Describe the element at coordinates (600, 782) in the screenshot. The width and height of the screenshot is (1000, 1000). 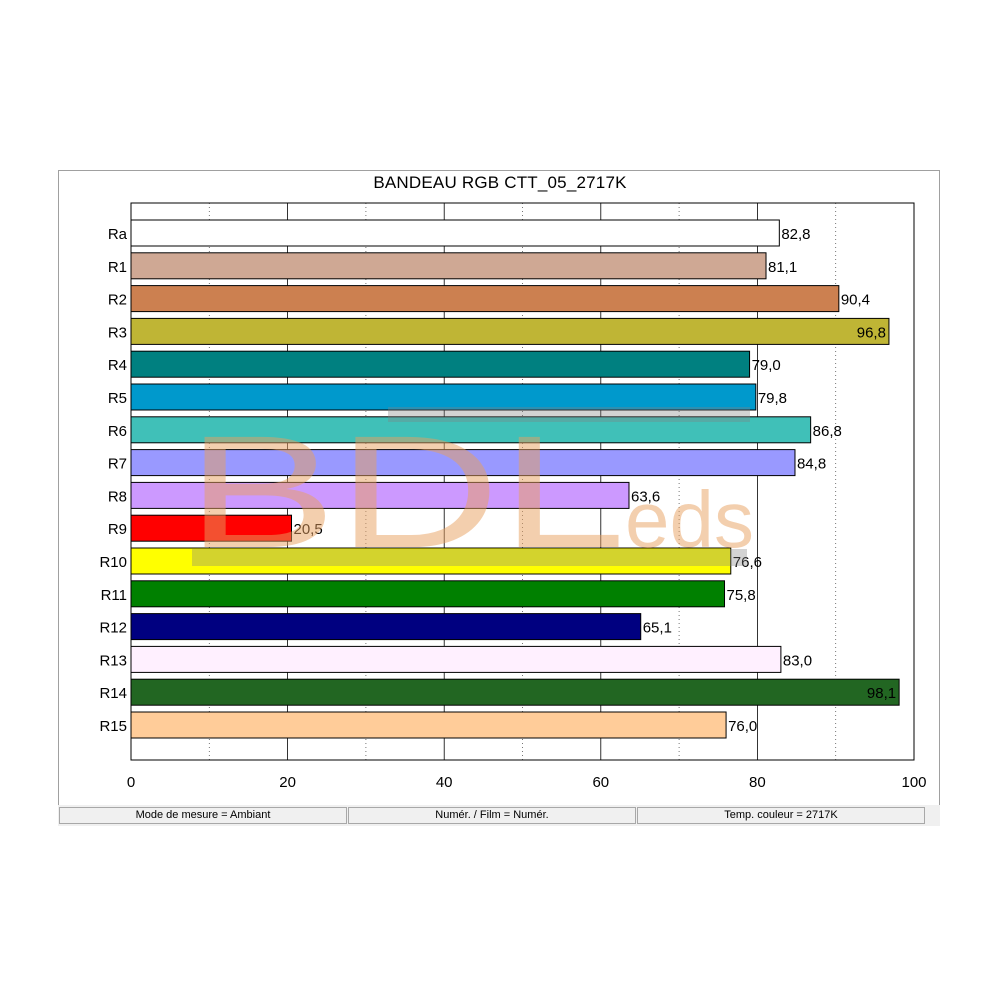
I see `x-tick-label: 60` at that location.